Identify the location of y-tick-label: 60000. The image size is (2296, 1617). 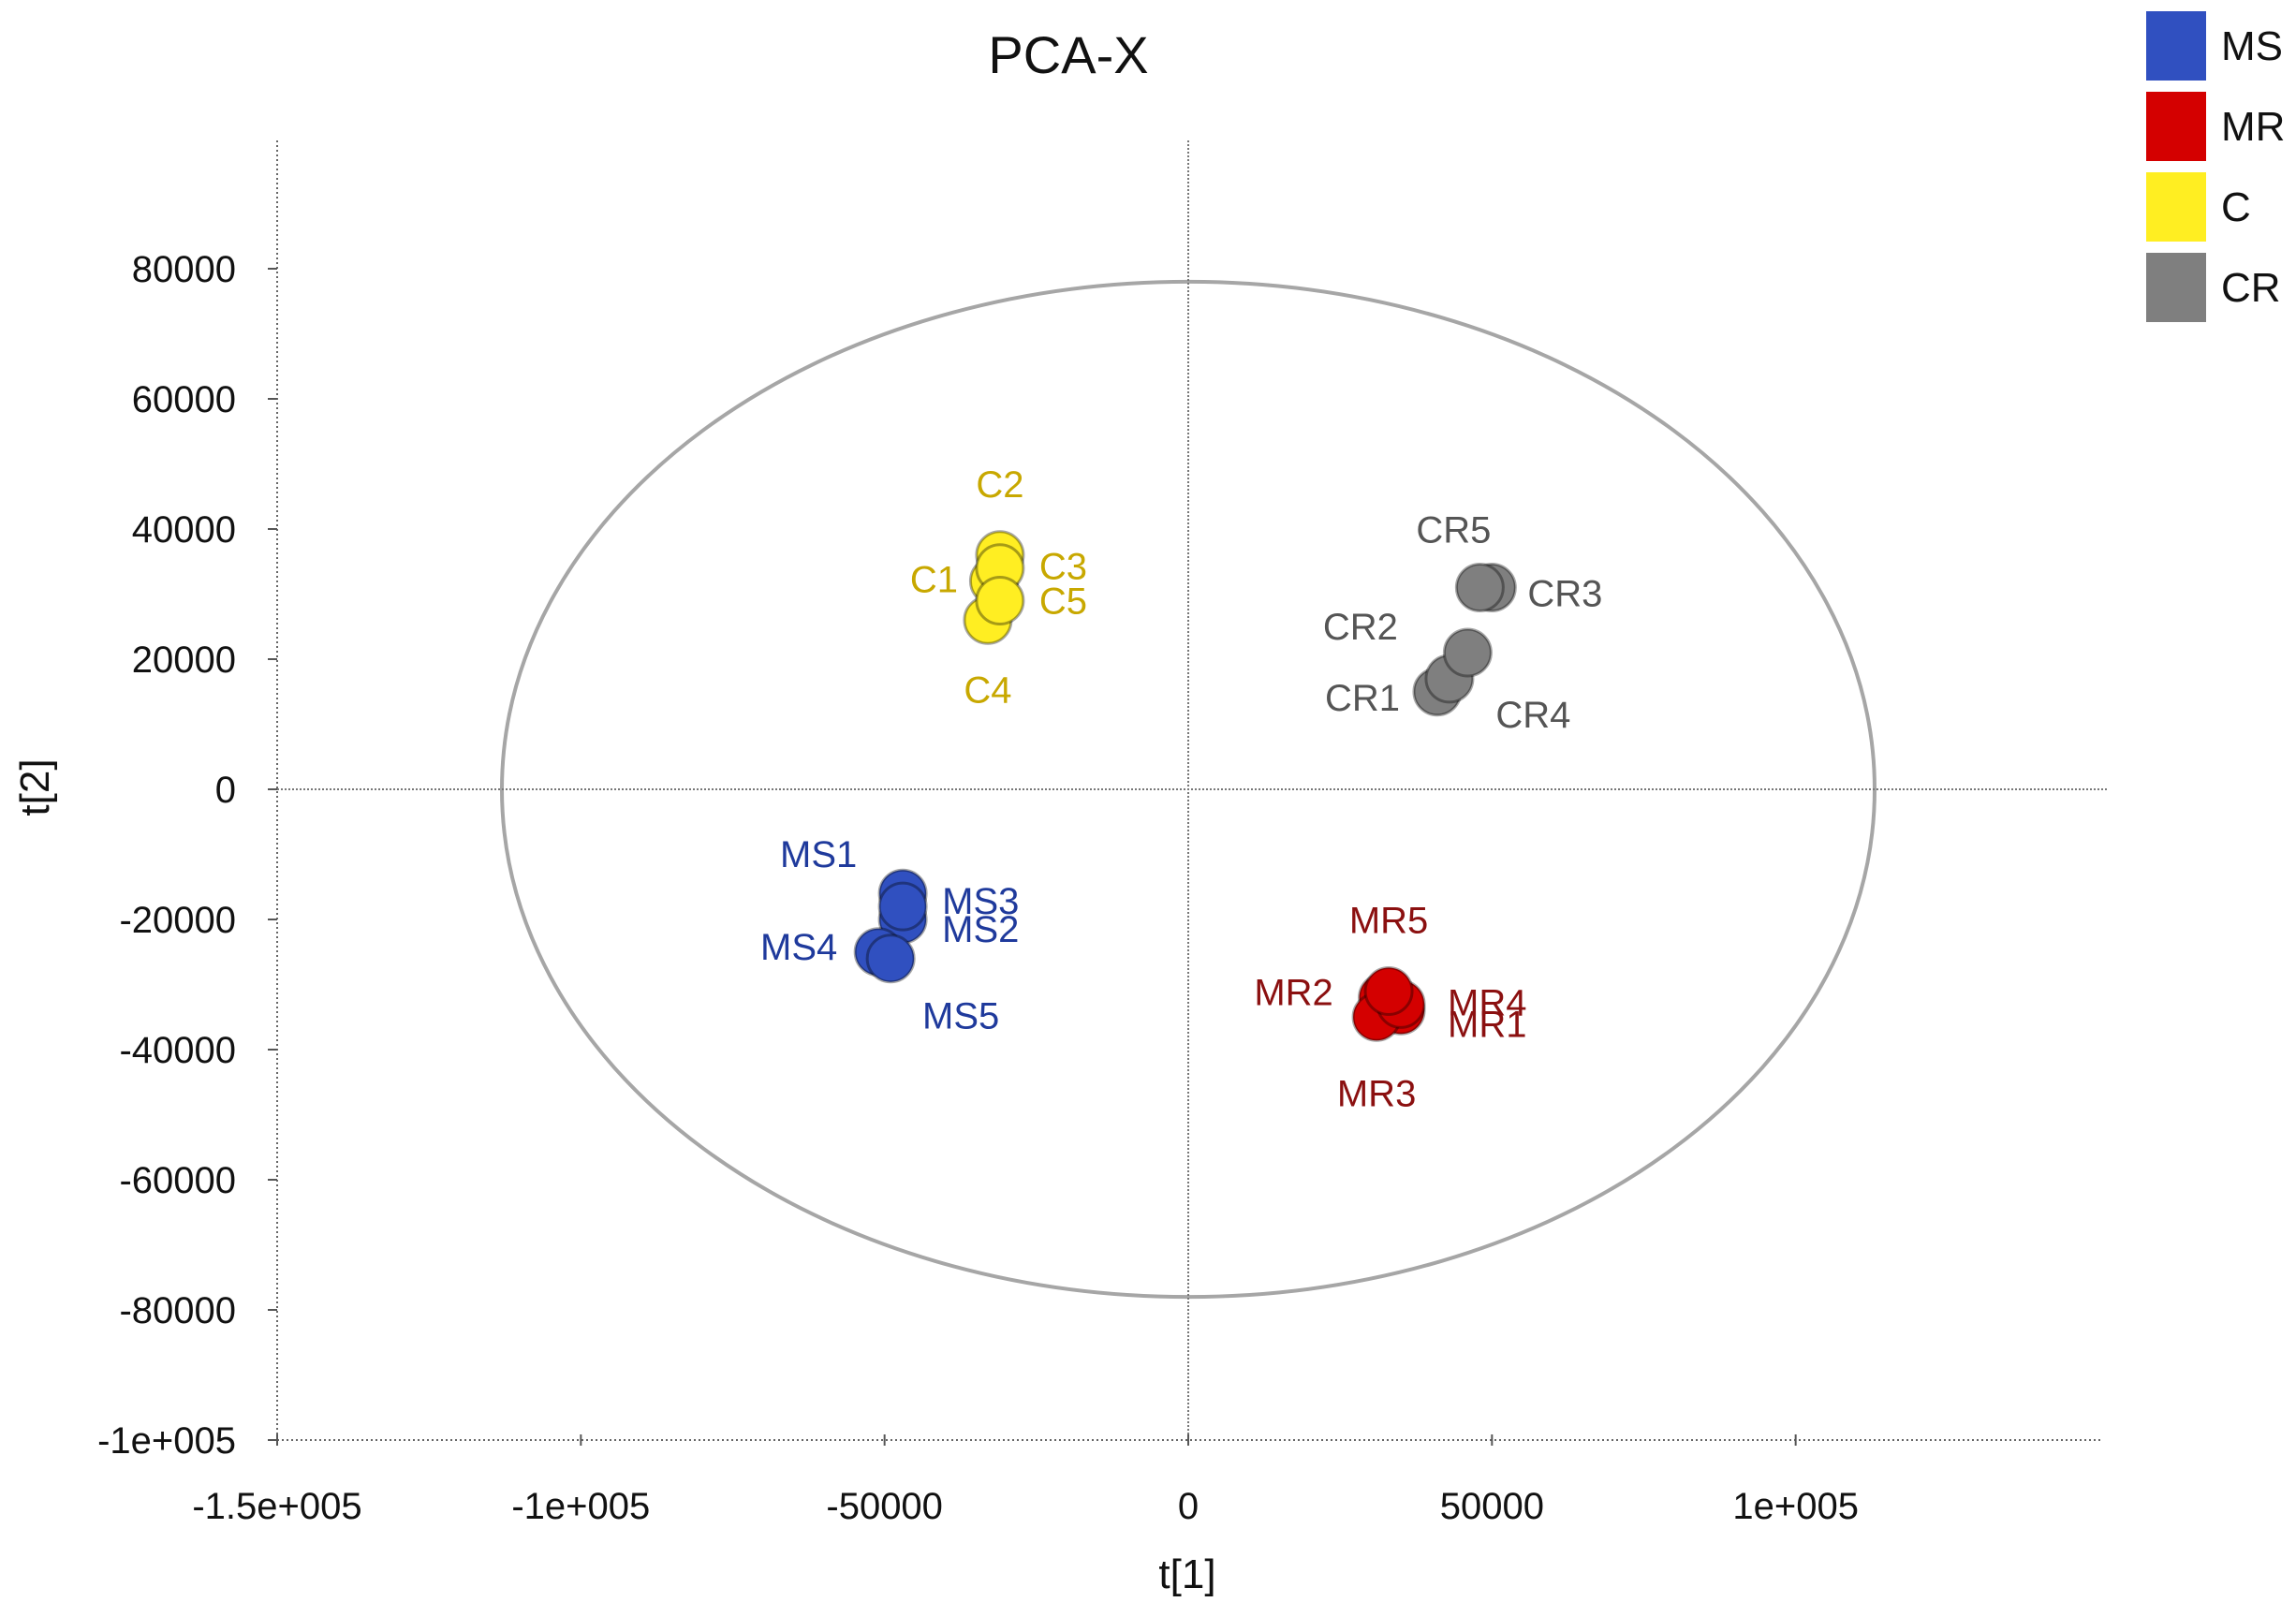
(184, 399).